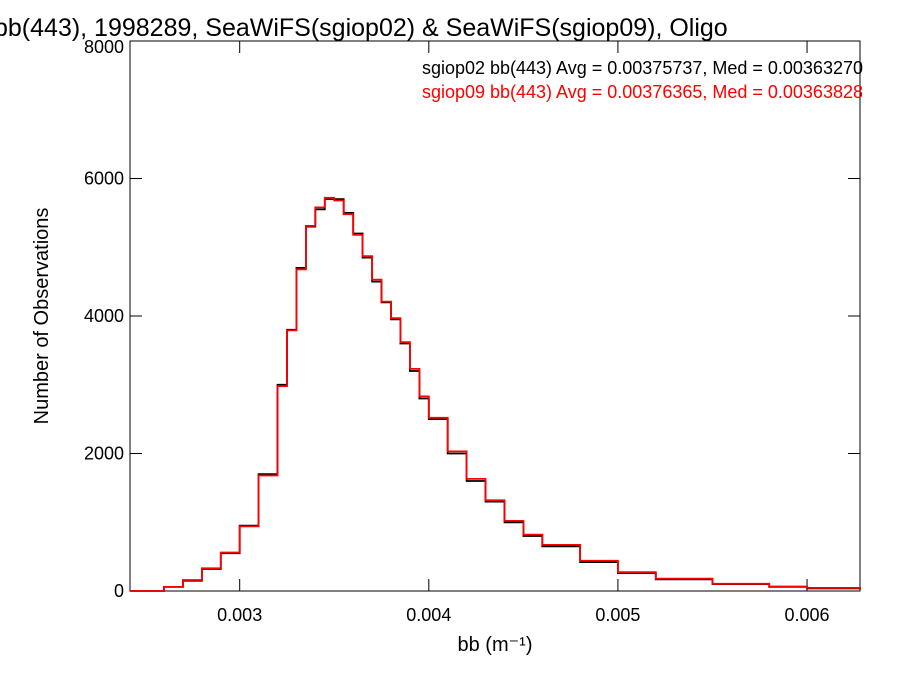  Describe the element at coordinates (428, 615) in the screenshot. I see `x-tick-label: 0.004` at that location.